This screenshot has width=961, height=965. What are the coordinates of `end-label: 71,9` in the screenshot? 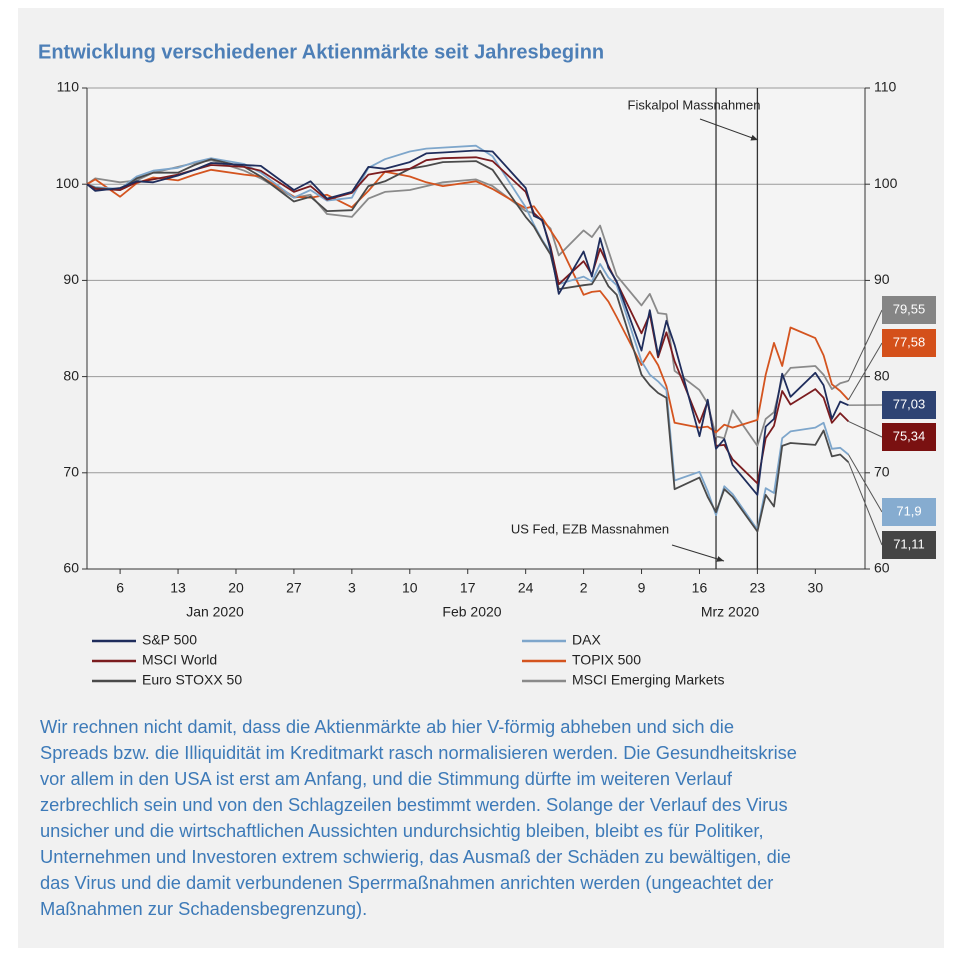 It's located at (908, 510).